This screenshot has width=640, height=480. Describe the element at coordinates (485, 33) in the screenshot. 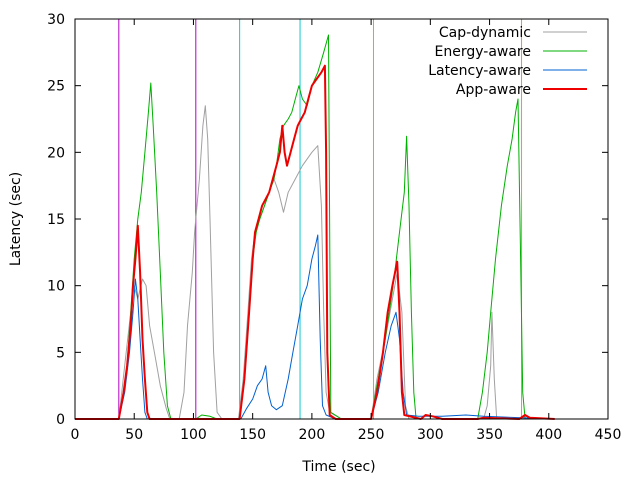

I see `legend-label: Cap-dynamic` at that location.